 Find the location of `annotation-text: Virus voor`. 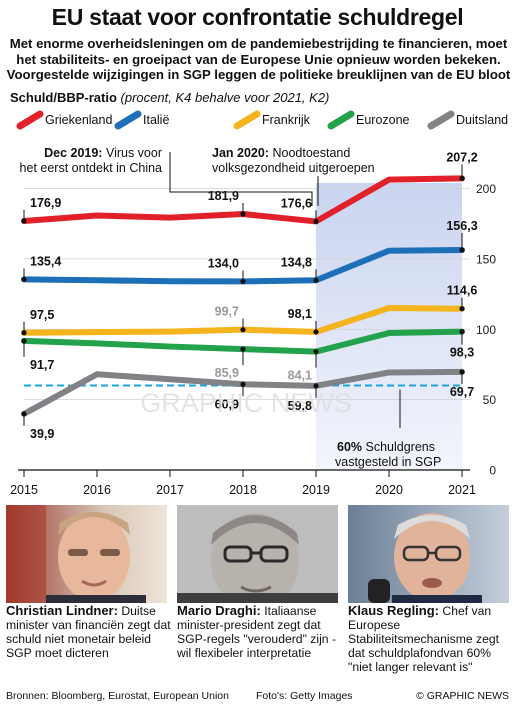

annotation-text: Virus voor is located at coordinates (134, 153).